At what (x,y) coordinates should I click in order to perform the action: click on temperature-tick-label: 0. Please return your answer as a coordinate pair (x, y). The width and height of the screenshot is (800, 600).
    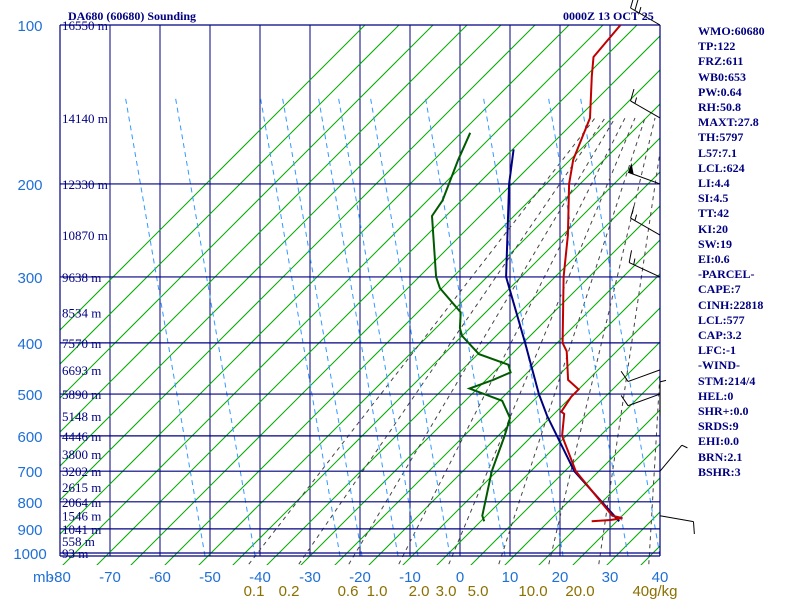
    Looking at the image, I should click on (460, 577).